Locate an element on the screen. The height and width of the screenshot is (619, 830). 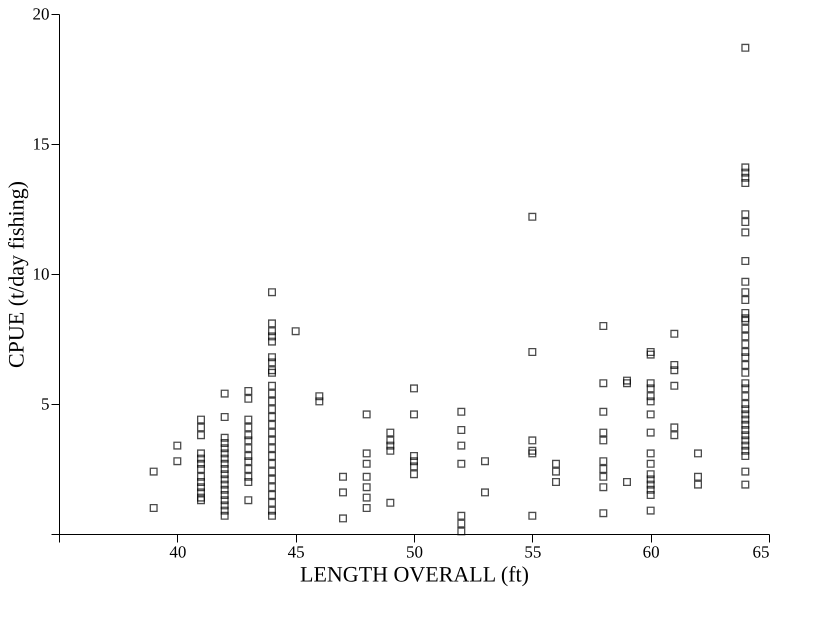
x-tick-label: 50 is located at coordinates (414, 552).